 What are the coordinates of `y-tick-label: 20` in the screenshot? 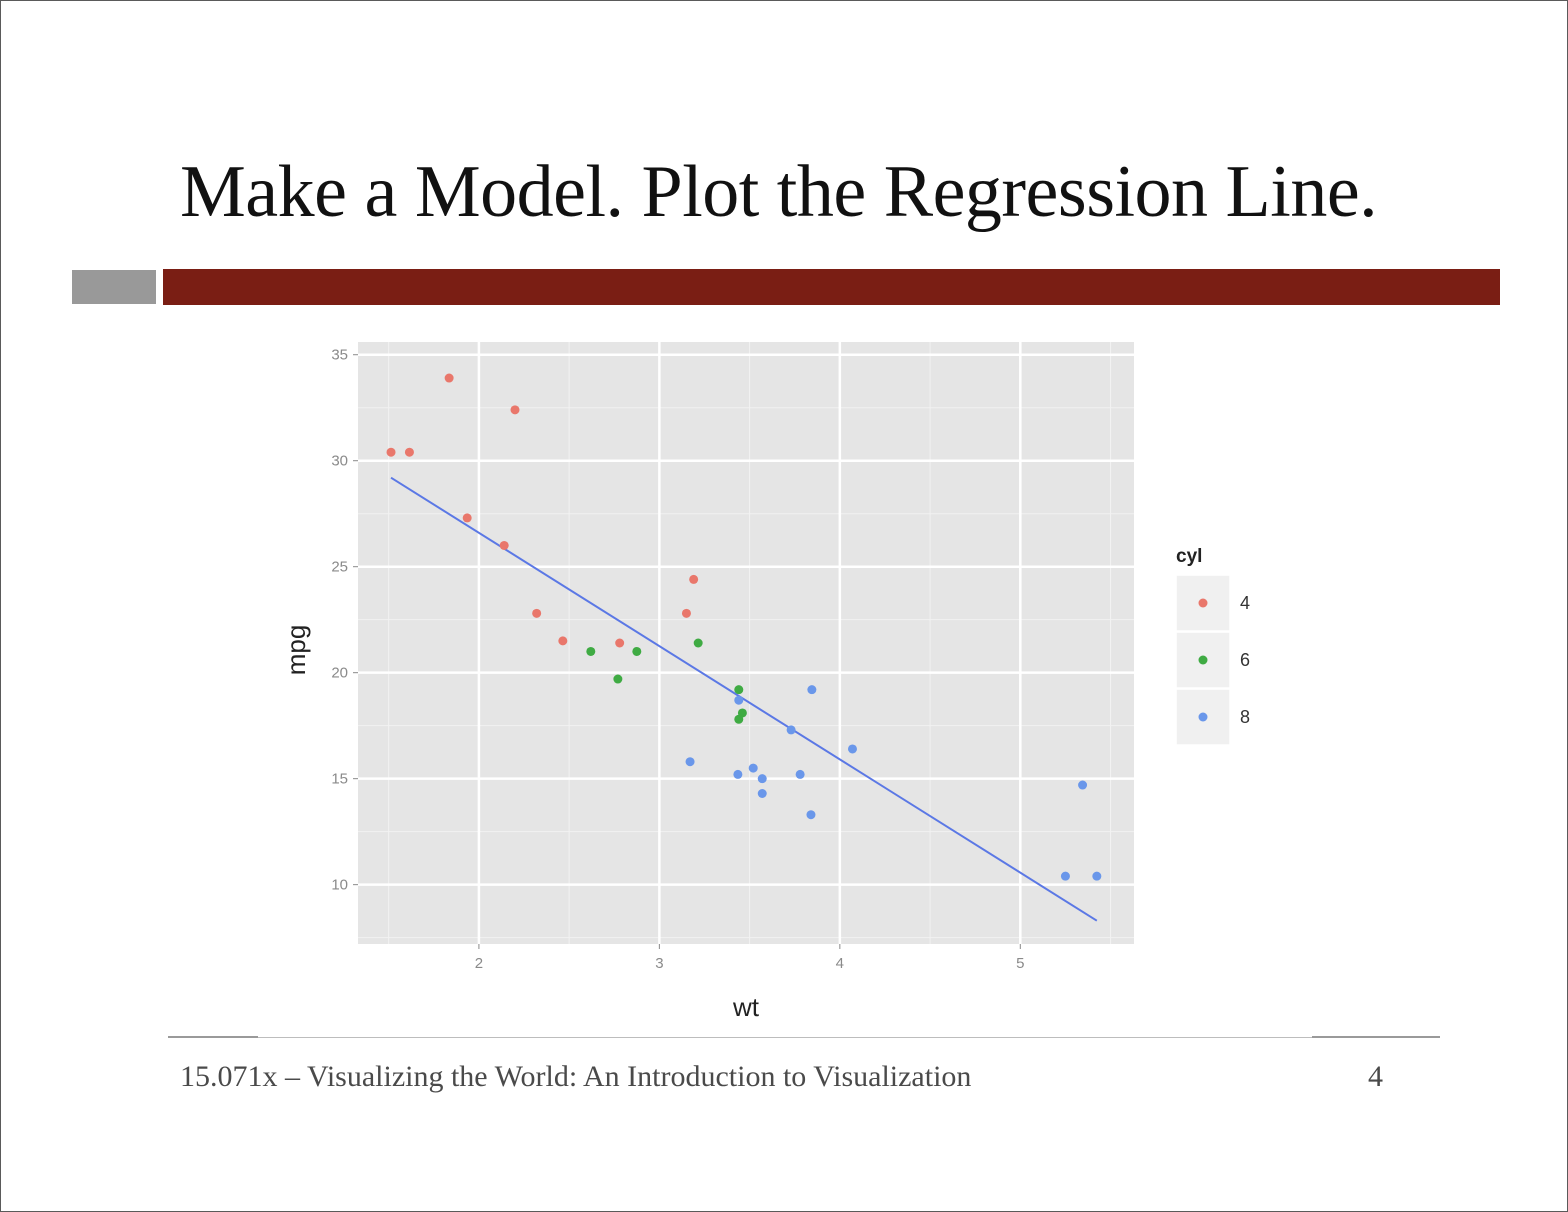 It's located at (339, 673).